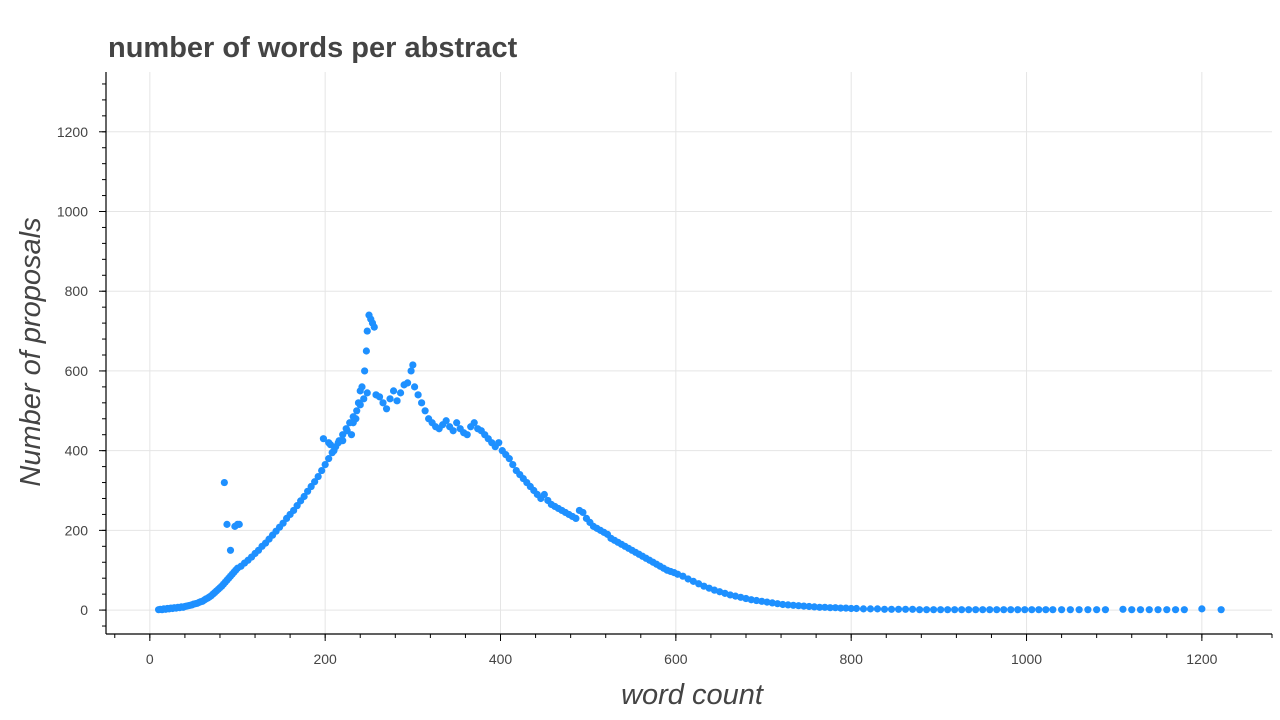  Describe the element at coordinates (693, 695) in the screenshot. I see `x-axis-label: word count` at that location.